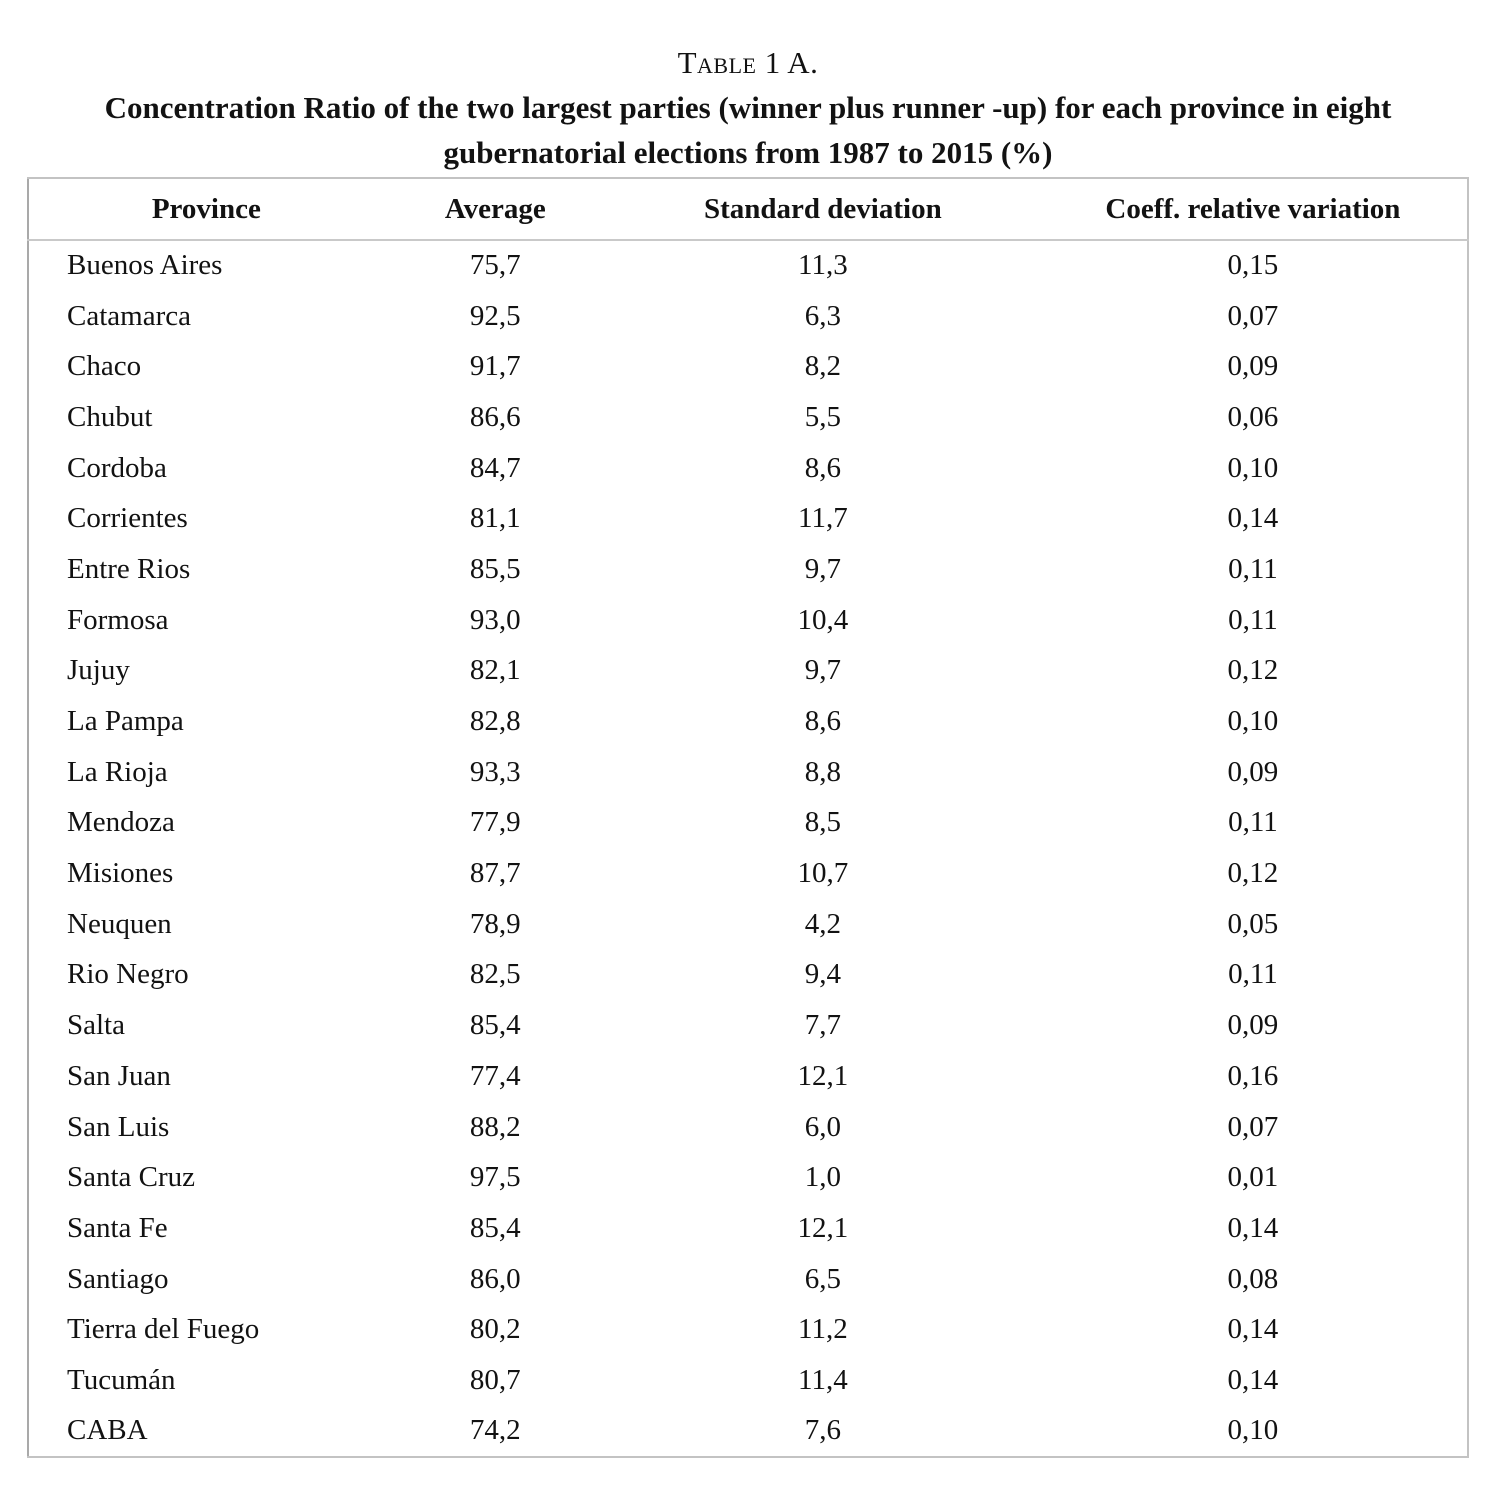  Describe the element at coordinates (495, 619) in the screenshot. I see `average-cell: 93,0` at that location.